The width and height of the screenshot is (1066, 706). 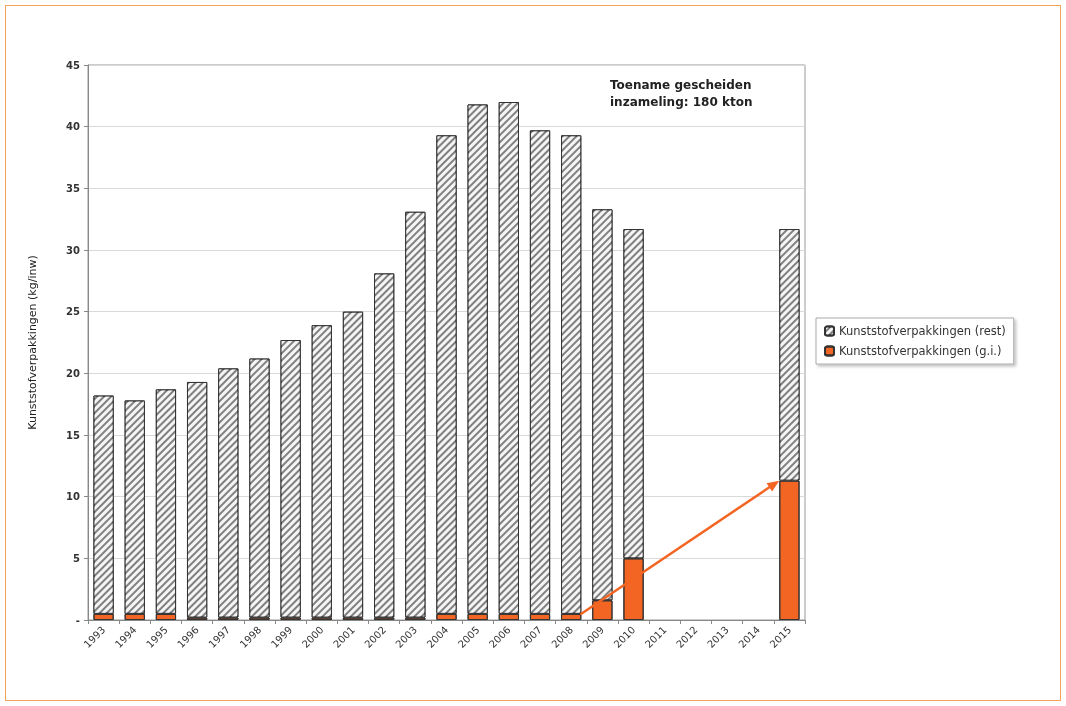 What do you see at coordinates (73, 497) in the screenshot?
I see `y-tick-label: 10` at bounding box center [73, 497].